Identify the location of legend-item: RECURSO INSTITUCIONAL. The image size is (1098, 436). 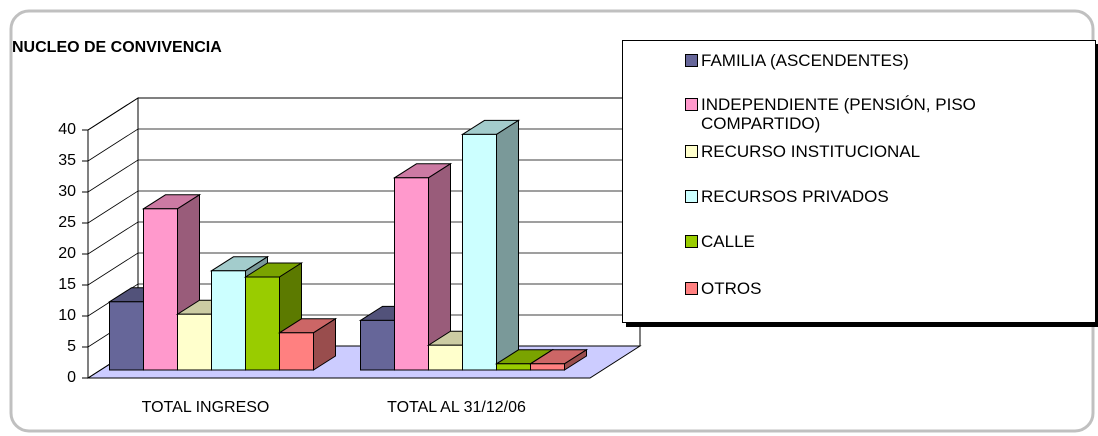
(868, 151).